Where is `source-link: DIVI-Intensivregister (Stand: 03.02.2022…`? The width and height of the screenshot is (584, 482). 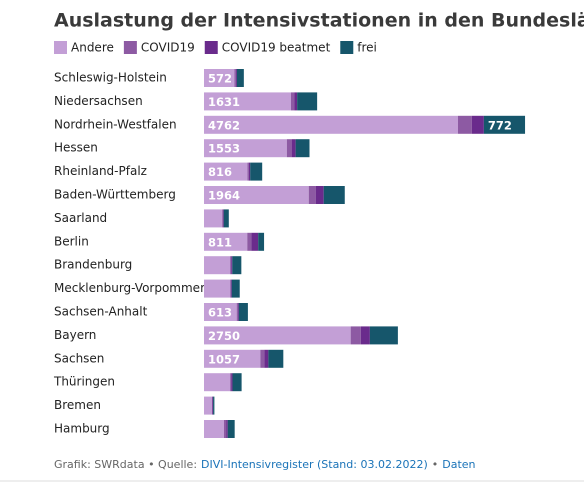
source-link: DIVI-Intensivregister (Stand: 03.02.2022… is located at coordinates (314, 464).